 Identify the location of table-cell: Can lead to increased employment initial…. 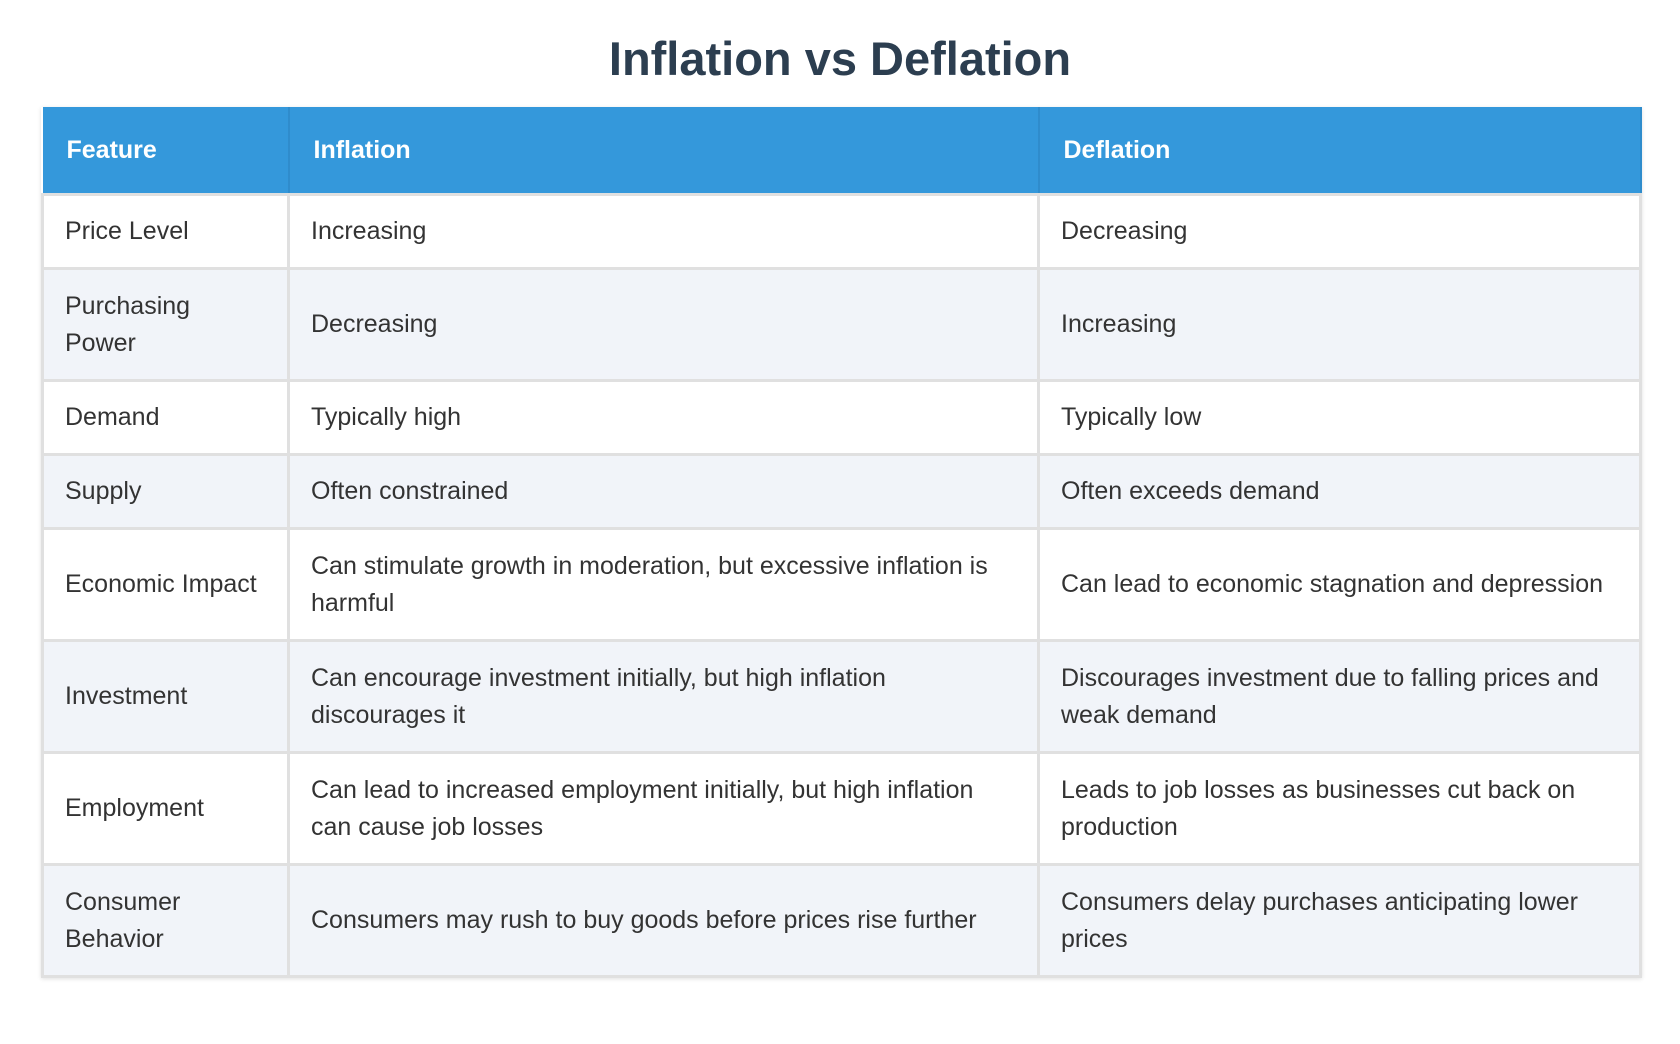
(663, 808).